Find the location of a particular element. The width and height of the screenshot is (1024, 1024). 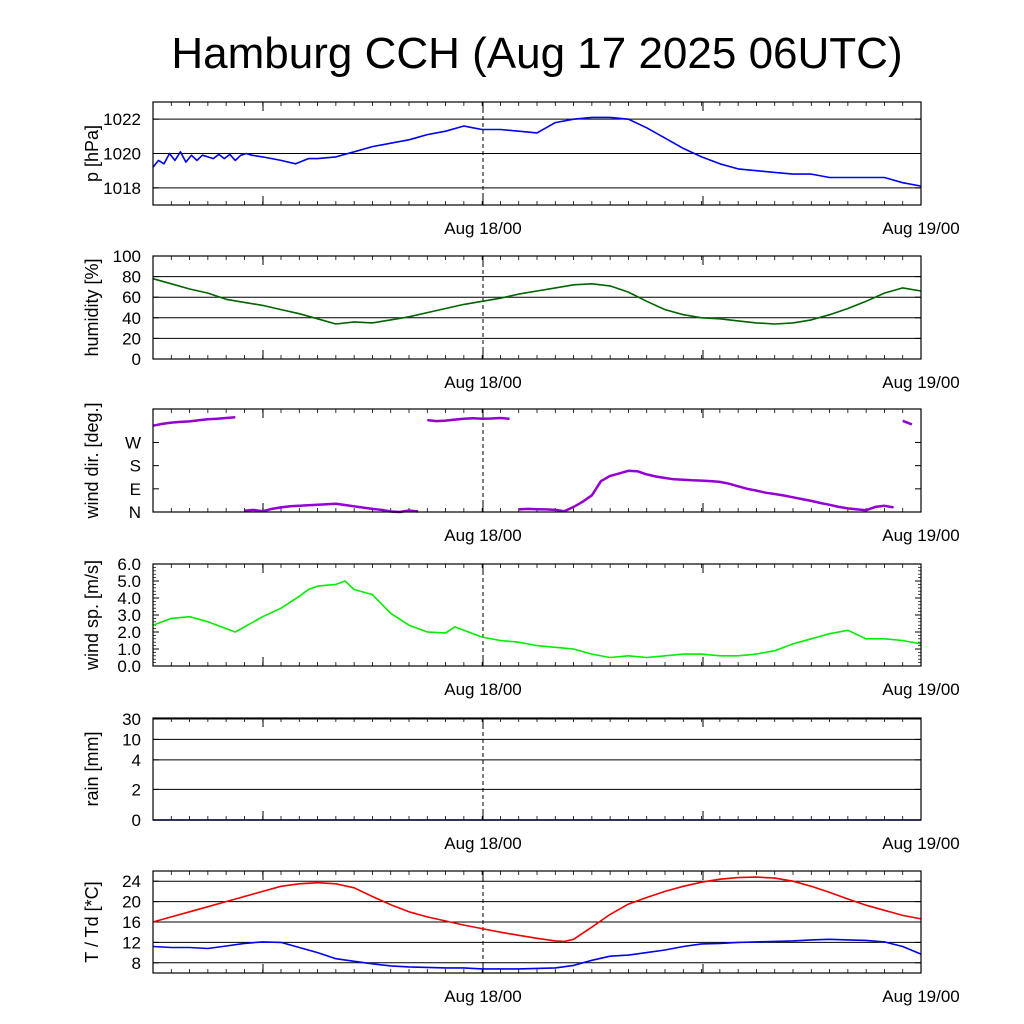

y-tick-label: 2 is located at coordinates (136, 789).